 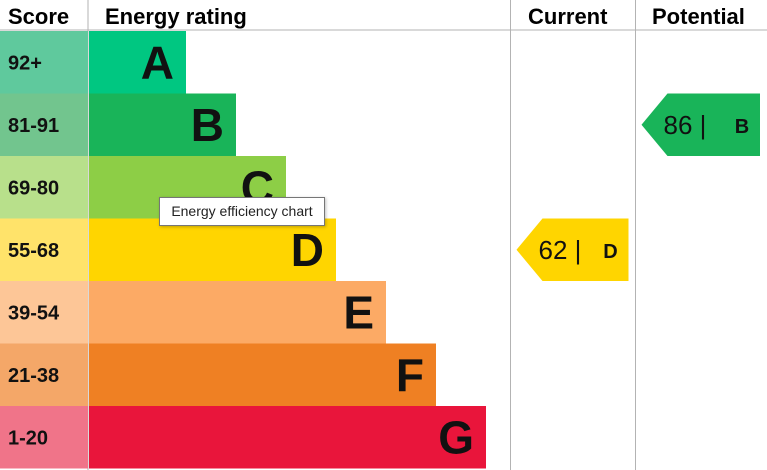 I want to click on score-cell-g, so click(x=44, y=437).